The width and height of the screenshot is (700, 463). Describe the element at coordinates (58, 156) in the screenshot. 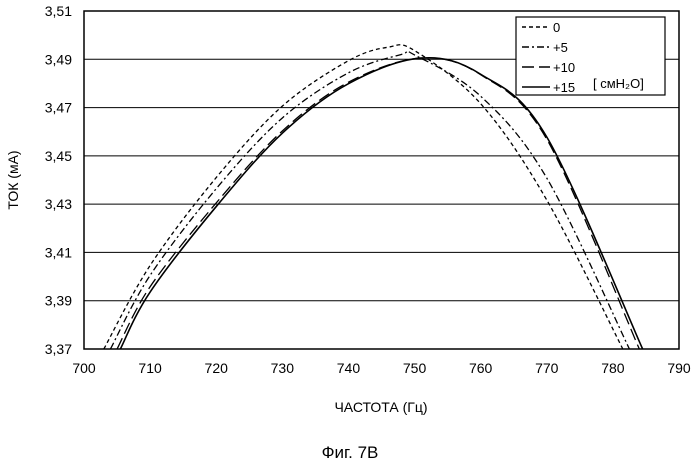

I see `y-tick-label: 3,45` at that location.